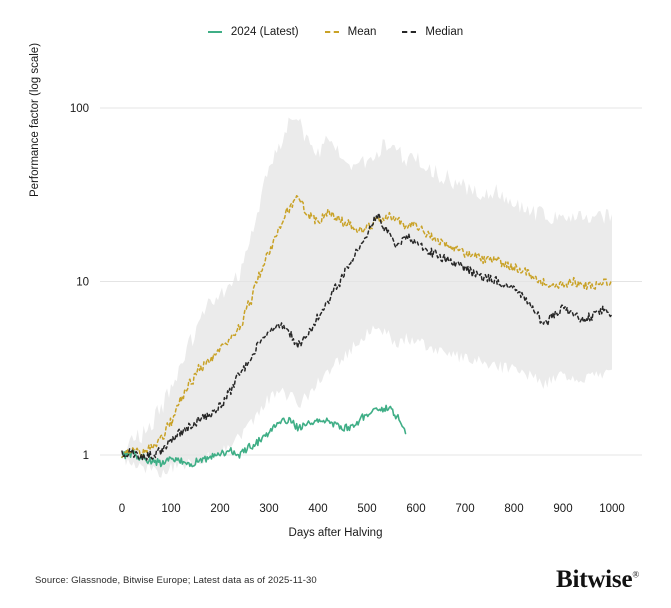 The image size is (671, 608). I want to click on legend-item-mean: Mean, so click(350, 32).